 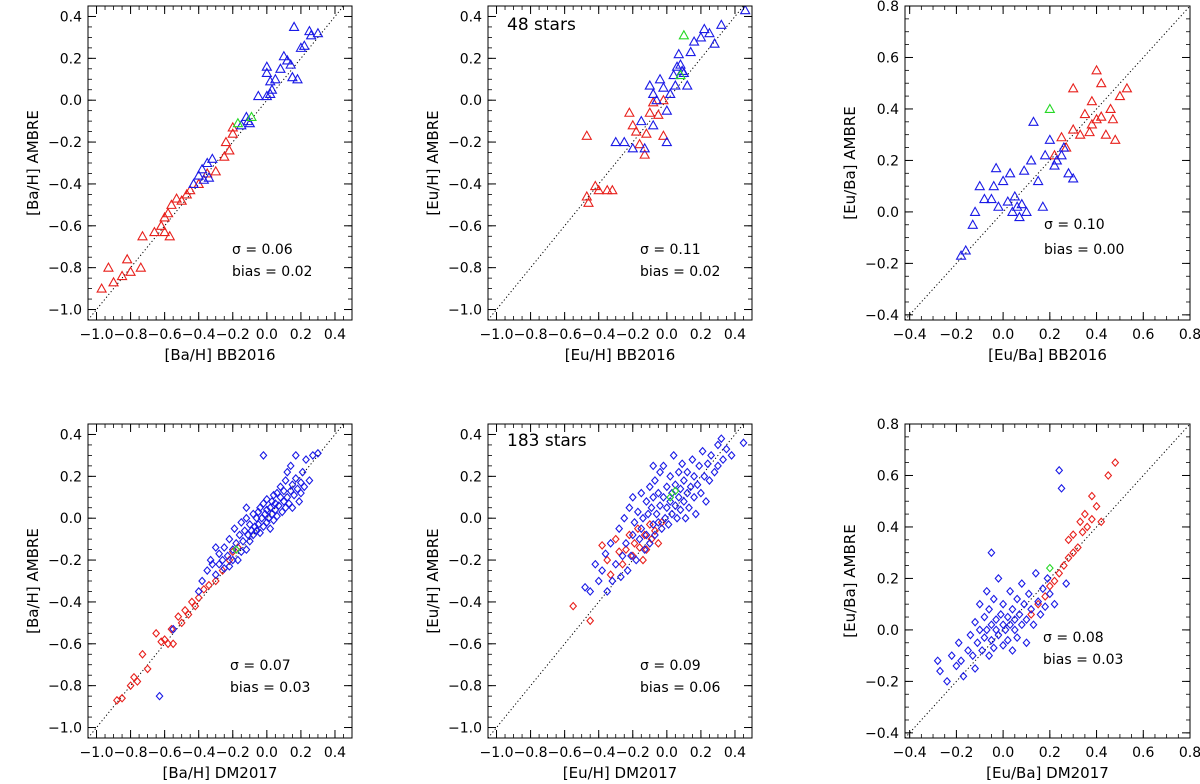 I want to click on y-tick-label: −0.2, so click(x=465, y=561).